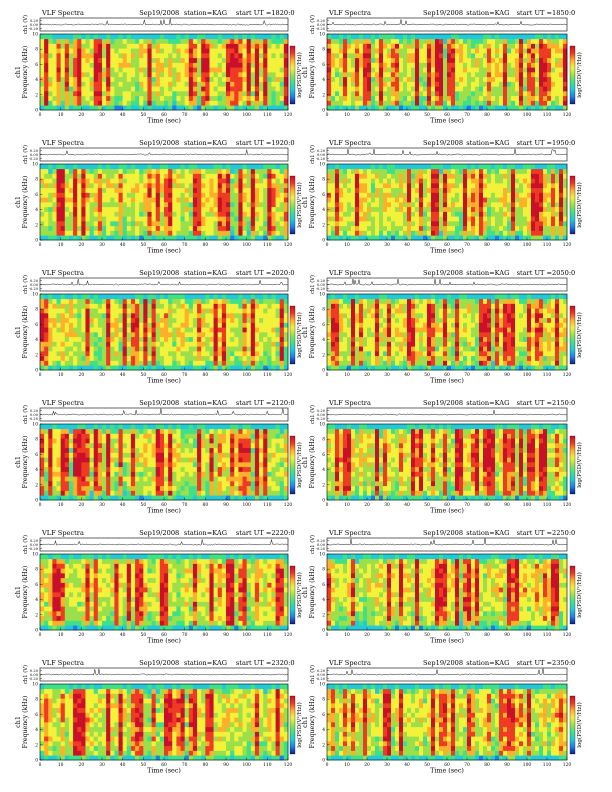  Describe the element at coordinates (579, 205) in the screenshot. I see `colorbar-label: log(PSD(V²/Hz))` at that location.